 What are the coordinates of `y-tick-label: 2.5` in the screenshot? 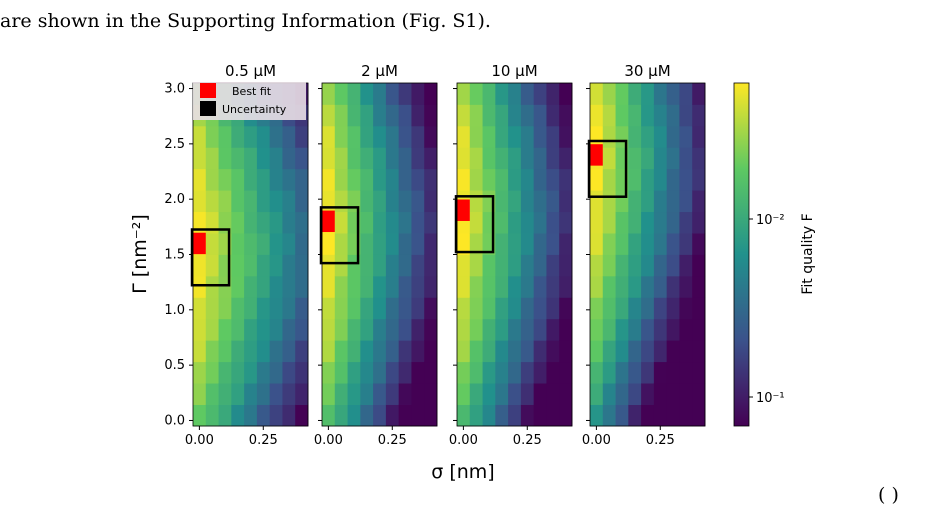 It's located at (174, 144).